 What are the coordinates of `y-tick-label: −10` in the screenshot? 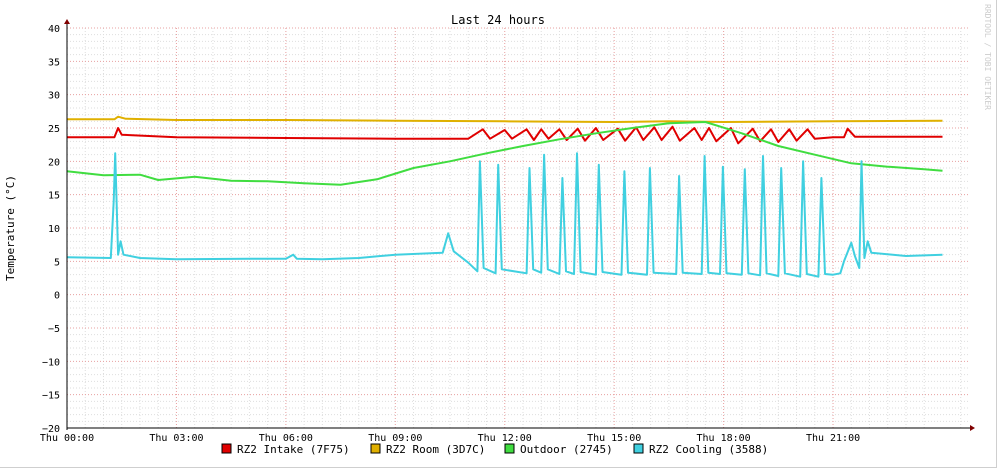 It's located at (51, 362).